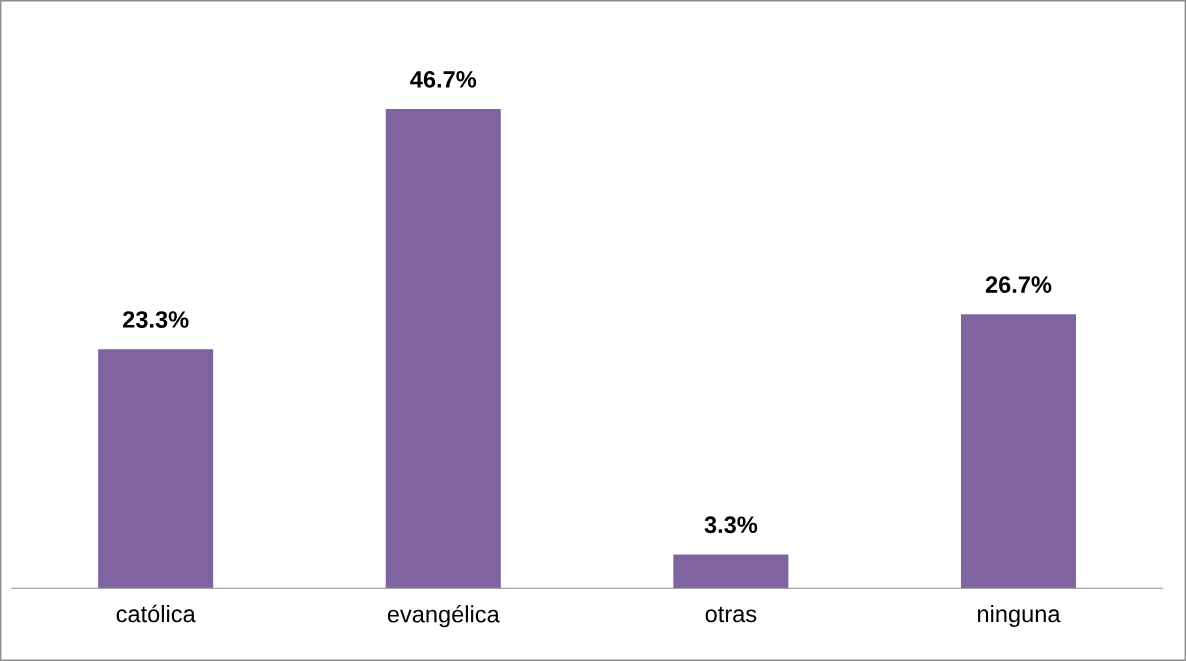  What do you see at coordinates (443, 616) in the screenshot?
I see `x-tick-label: evangélica` at bounding box center [443, 616].